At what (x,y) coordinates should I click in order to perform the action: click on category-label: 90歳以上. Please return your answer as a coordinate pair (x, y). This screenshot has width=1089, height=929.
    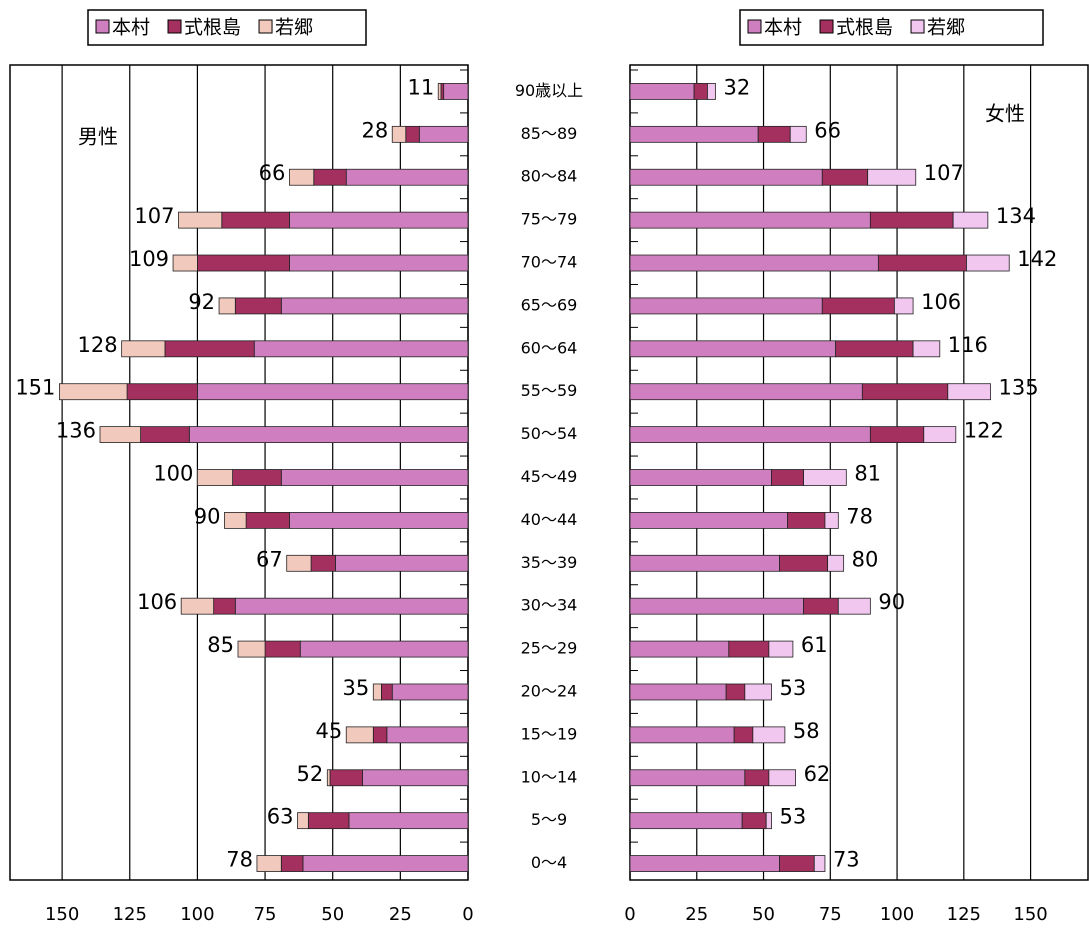
    Looking at the image, I should click on (549, 90).